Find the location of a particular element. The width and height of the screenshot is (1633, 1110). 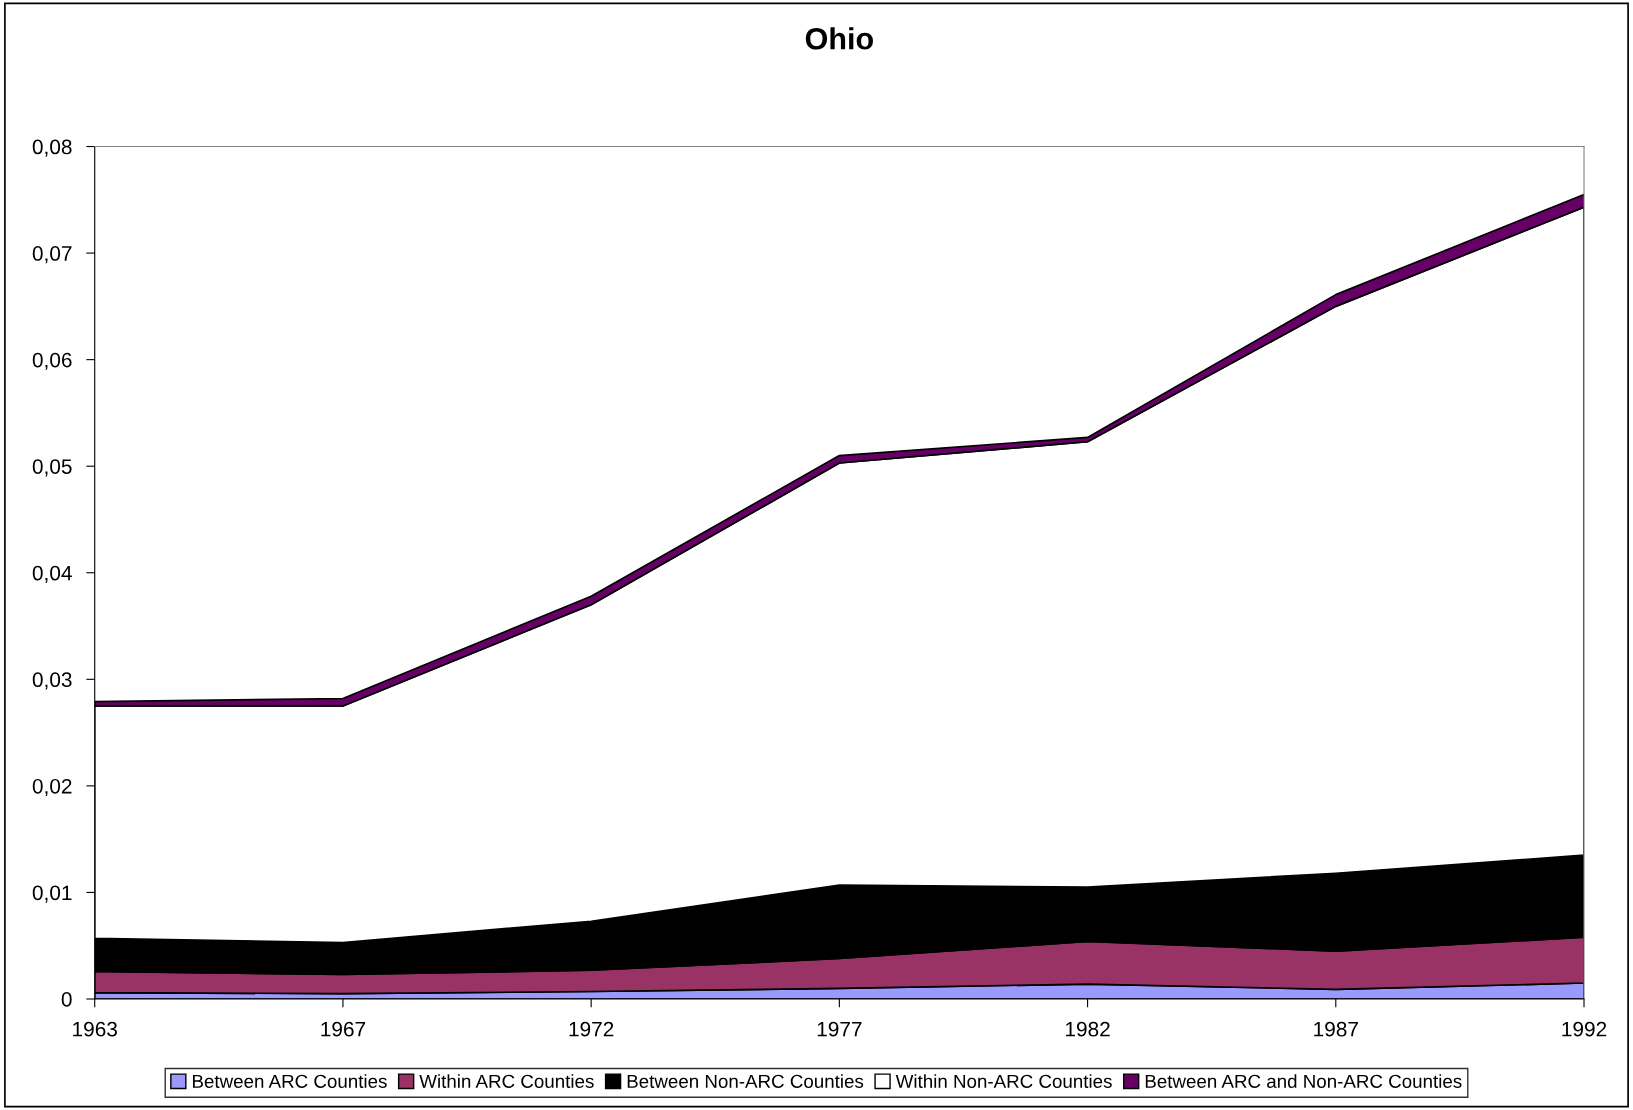

x-tick-label: 1967 is located at coordinates (343, 1029).